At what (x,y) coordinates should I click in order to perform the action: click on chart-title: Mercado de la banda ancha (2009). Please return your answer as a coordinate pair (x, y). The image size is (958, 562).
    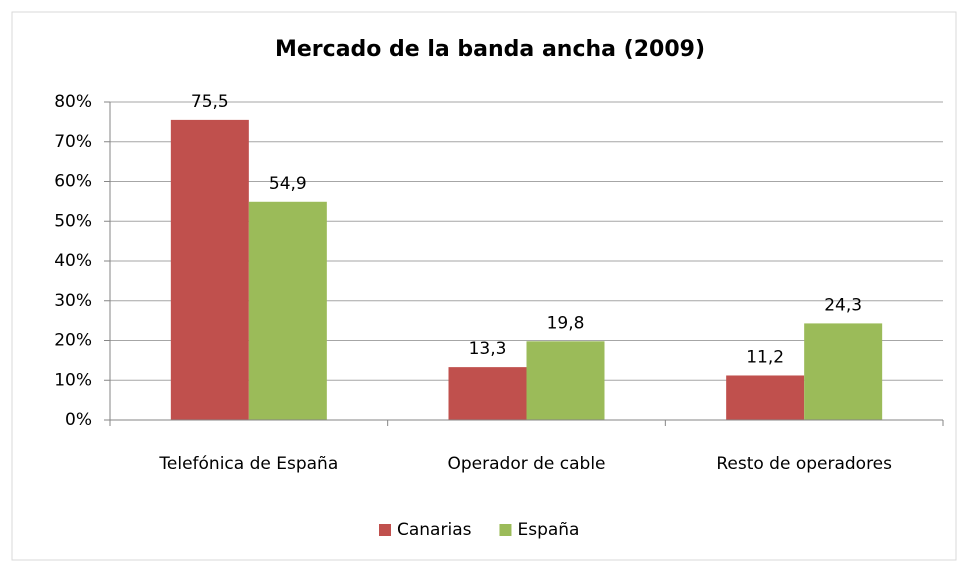
    Looking at the image, I should click on (490, 49).